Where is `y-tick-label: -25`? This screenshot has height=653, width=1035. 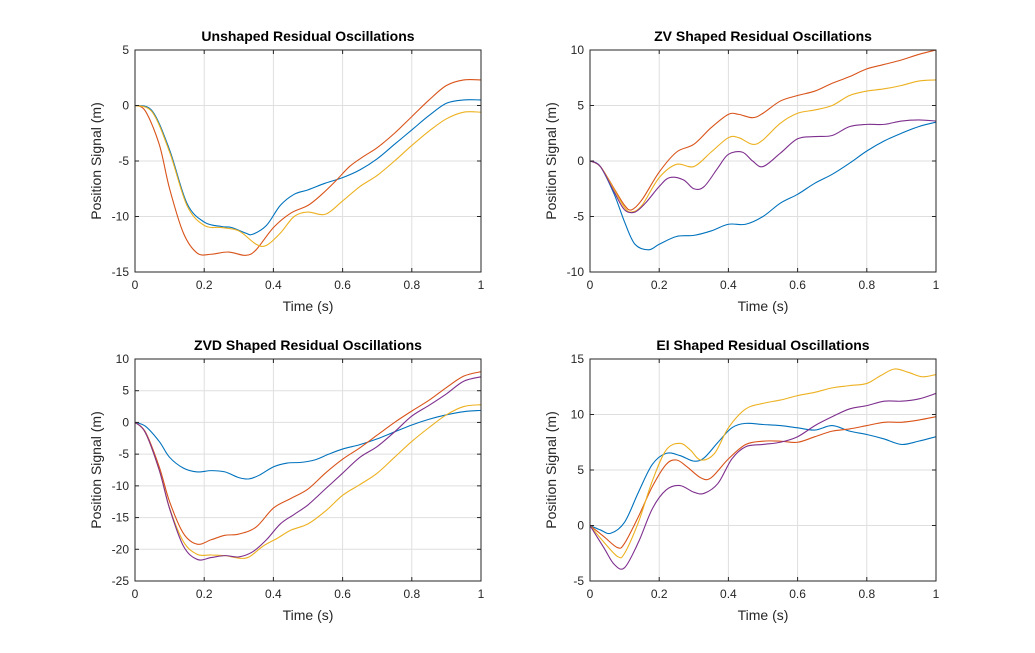 y-tick-label: -25 is located at coordinates (121, 581).